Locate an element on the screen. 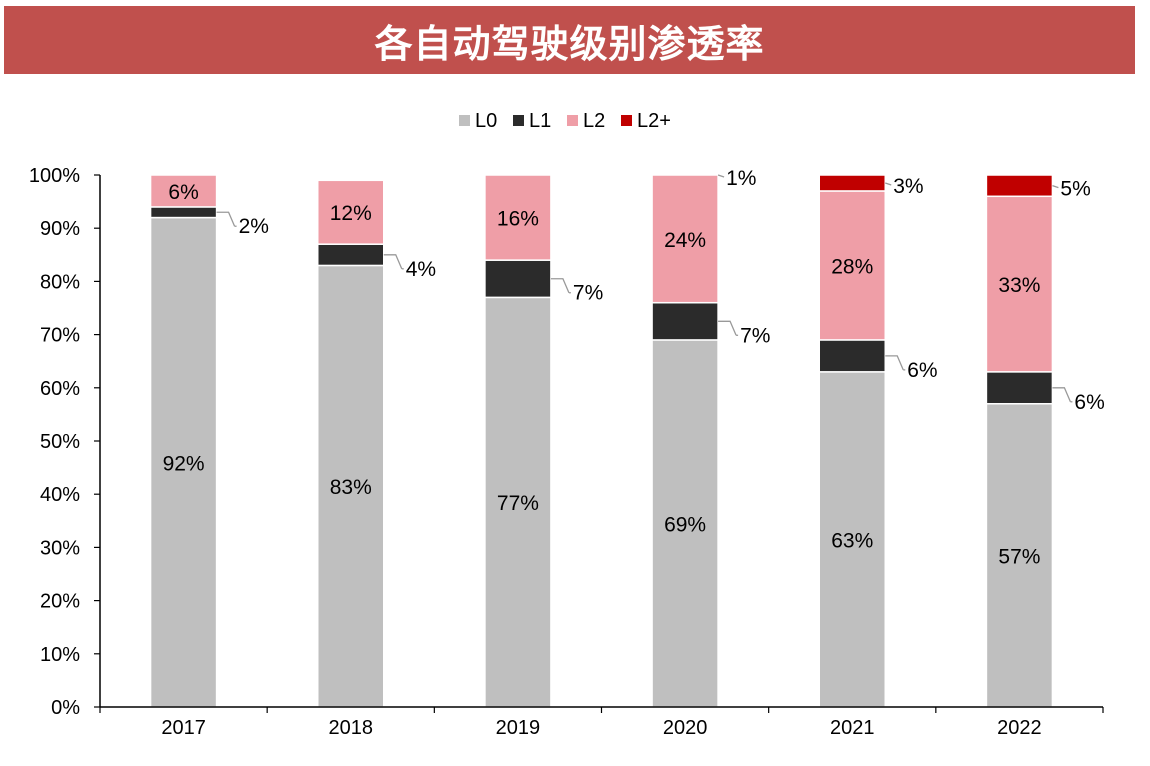 This screenshot has width=1150, height=766. legend-swatch-l2plus is located at coordinates (626, 120).